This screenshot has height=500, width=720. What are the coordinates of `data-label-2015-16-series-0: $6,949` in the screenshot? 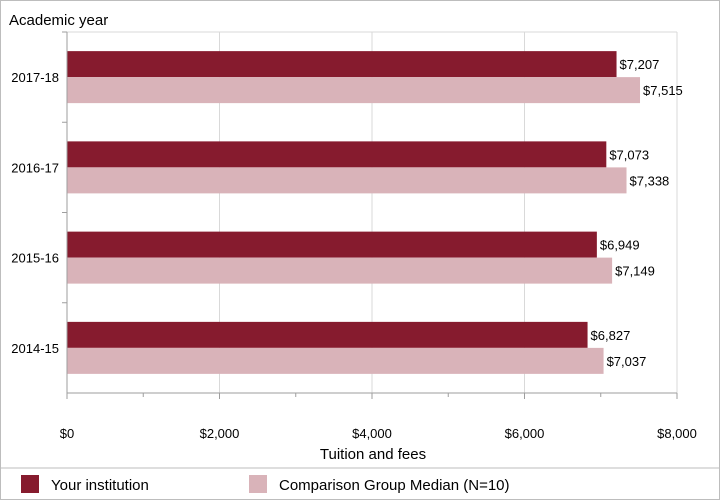 It's located at (620, 245).